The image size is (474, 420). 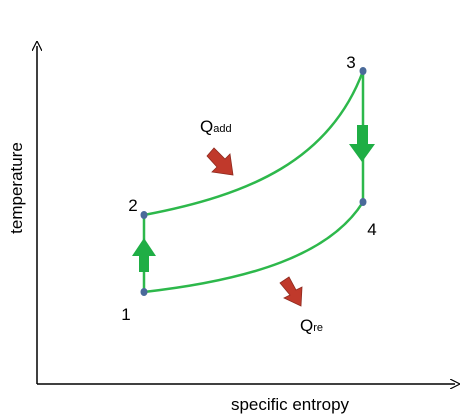 I want to click on heat-rejected-label: Qre, so click(x=311, y=325).